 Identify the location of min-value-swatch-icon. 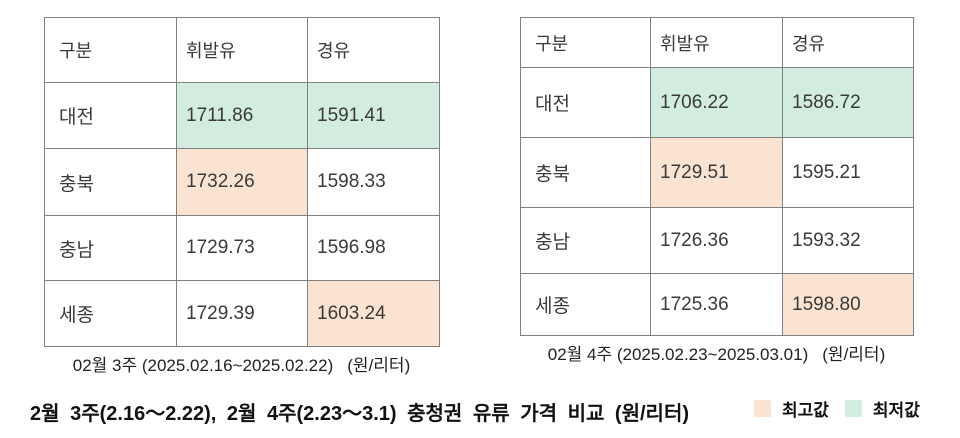
(853, 408).